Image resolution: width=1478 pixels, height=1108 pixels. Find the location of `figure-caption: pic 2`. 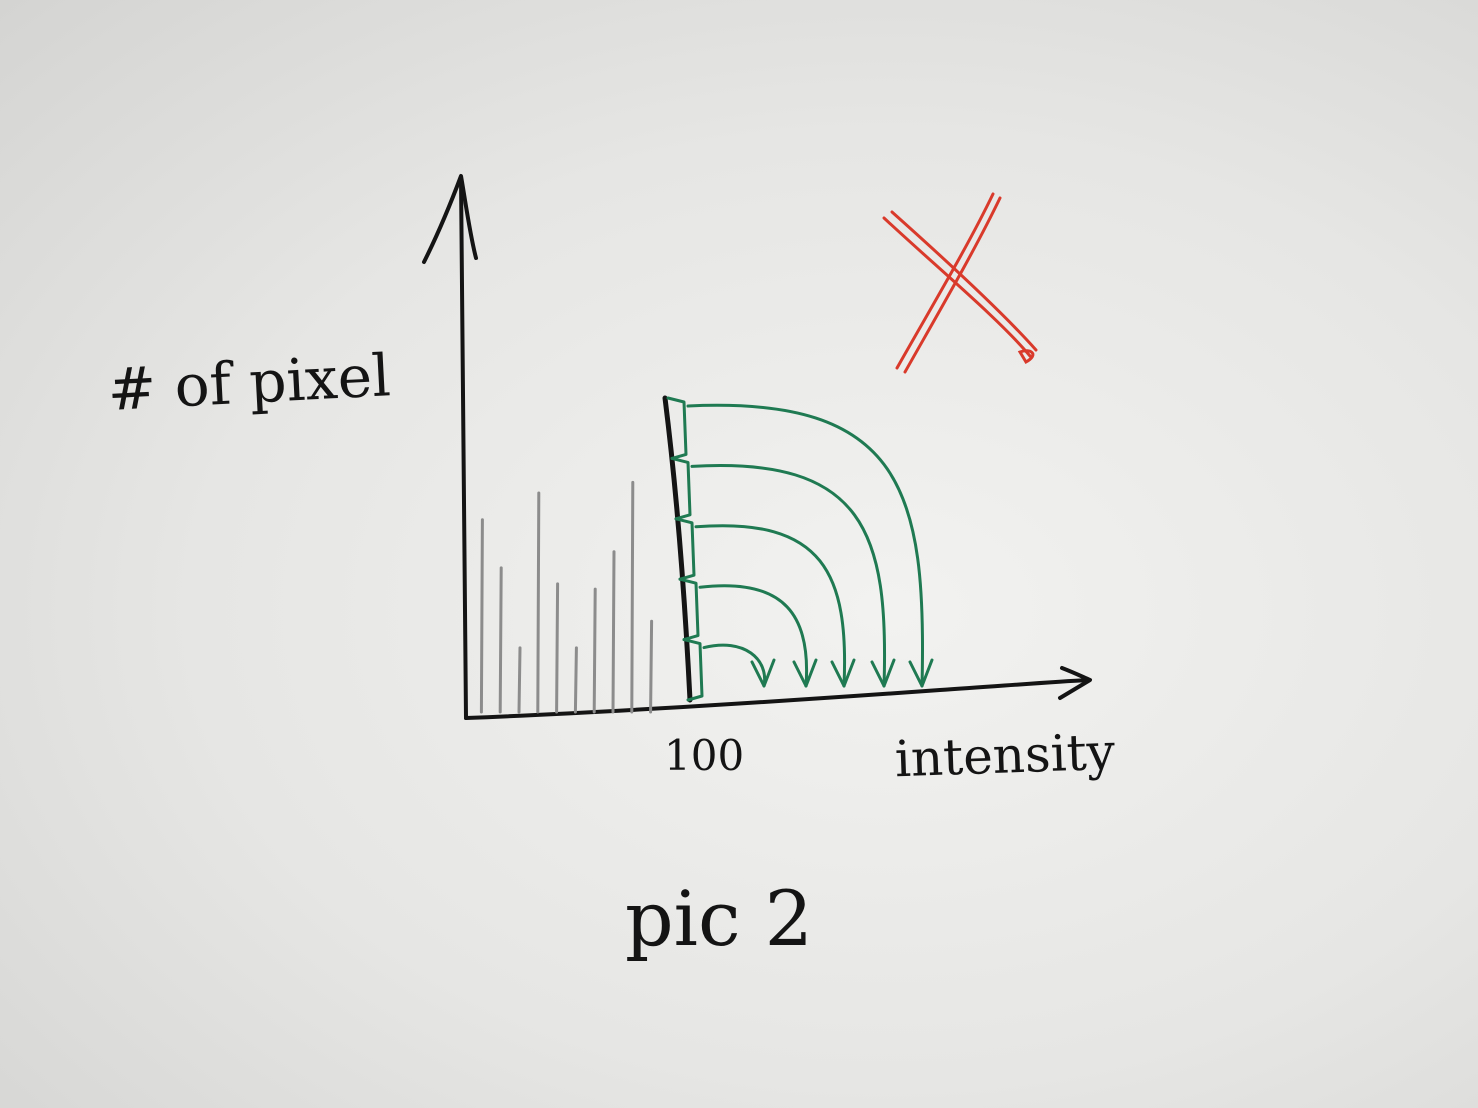

figure-caption: pic 2 is located at coordinates (719, 918).